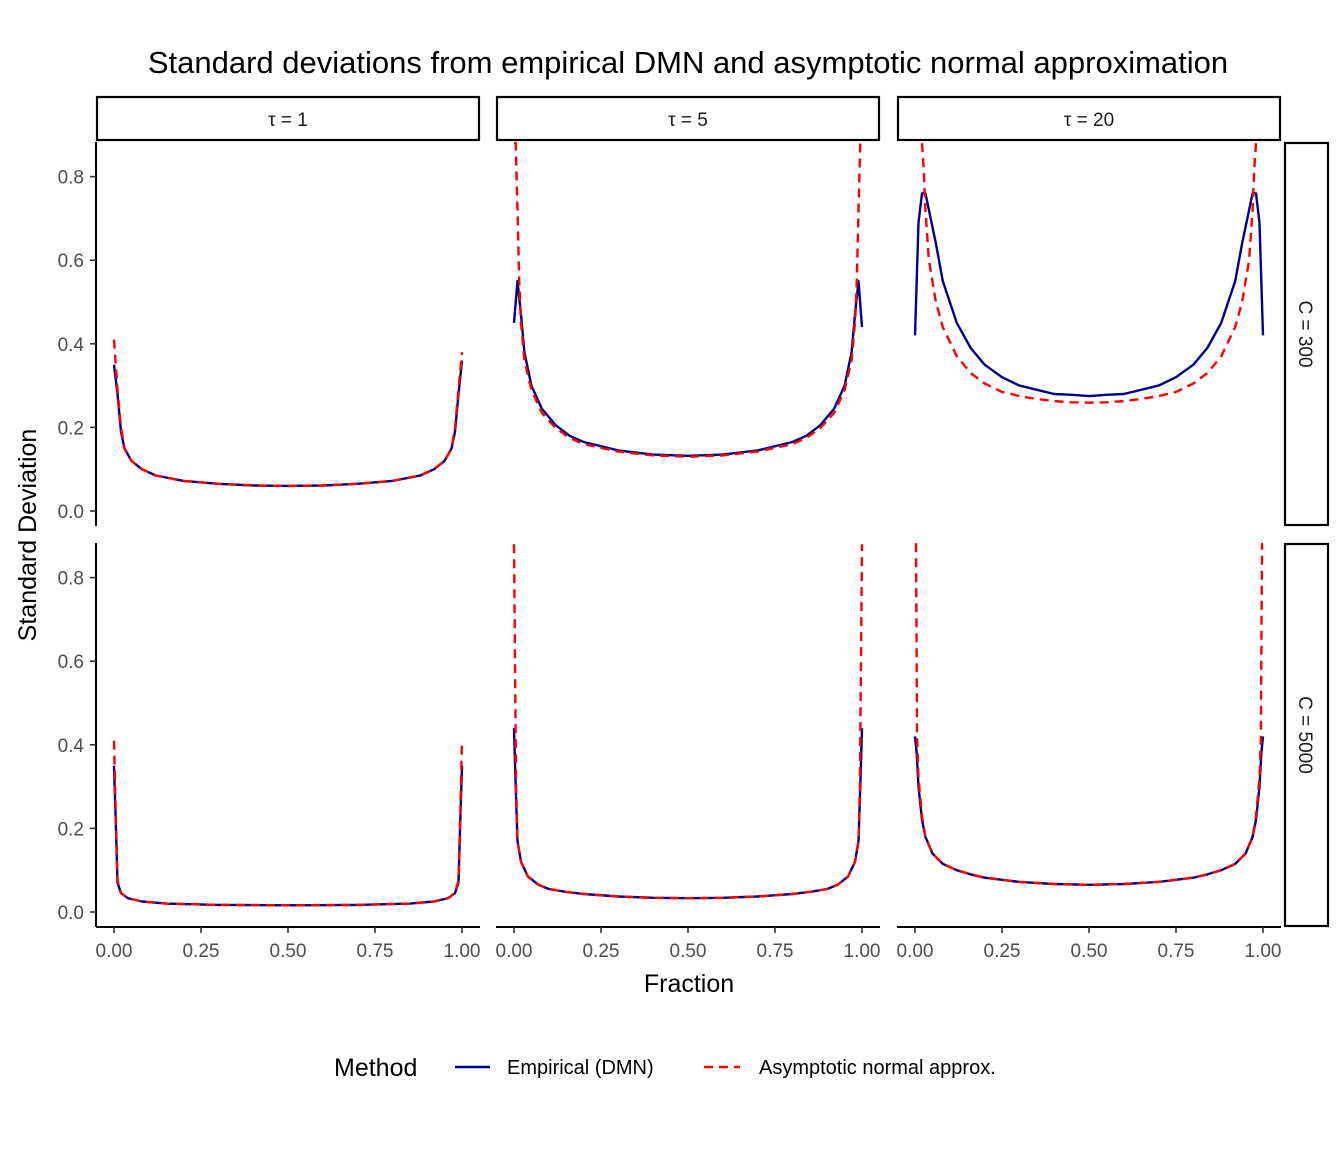 This screenshot has width=1344, height=1157. Describe the element at coordinates (28, 535) in the screenshot. I see `y-axis-title: Standard Deviation` at that location.